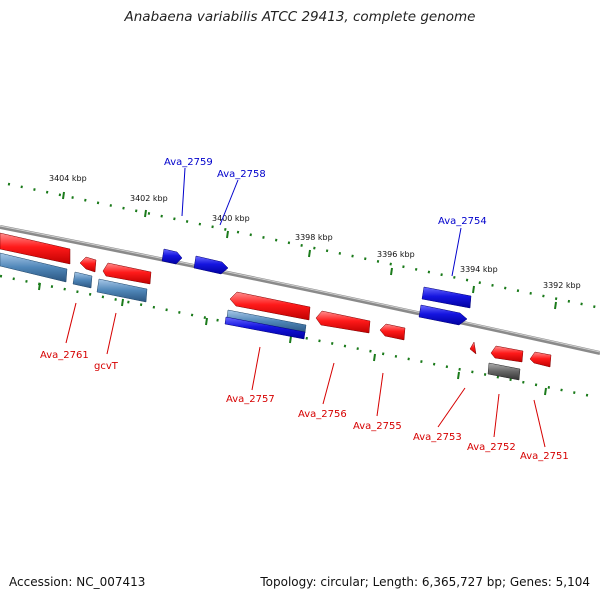  What do you see at coordinates (396, 254) in the screenshot?
I see `scale-label-3396: 3396 kbp` at bounding box center [396, 254].